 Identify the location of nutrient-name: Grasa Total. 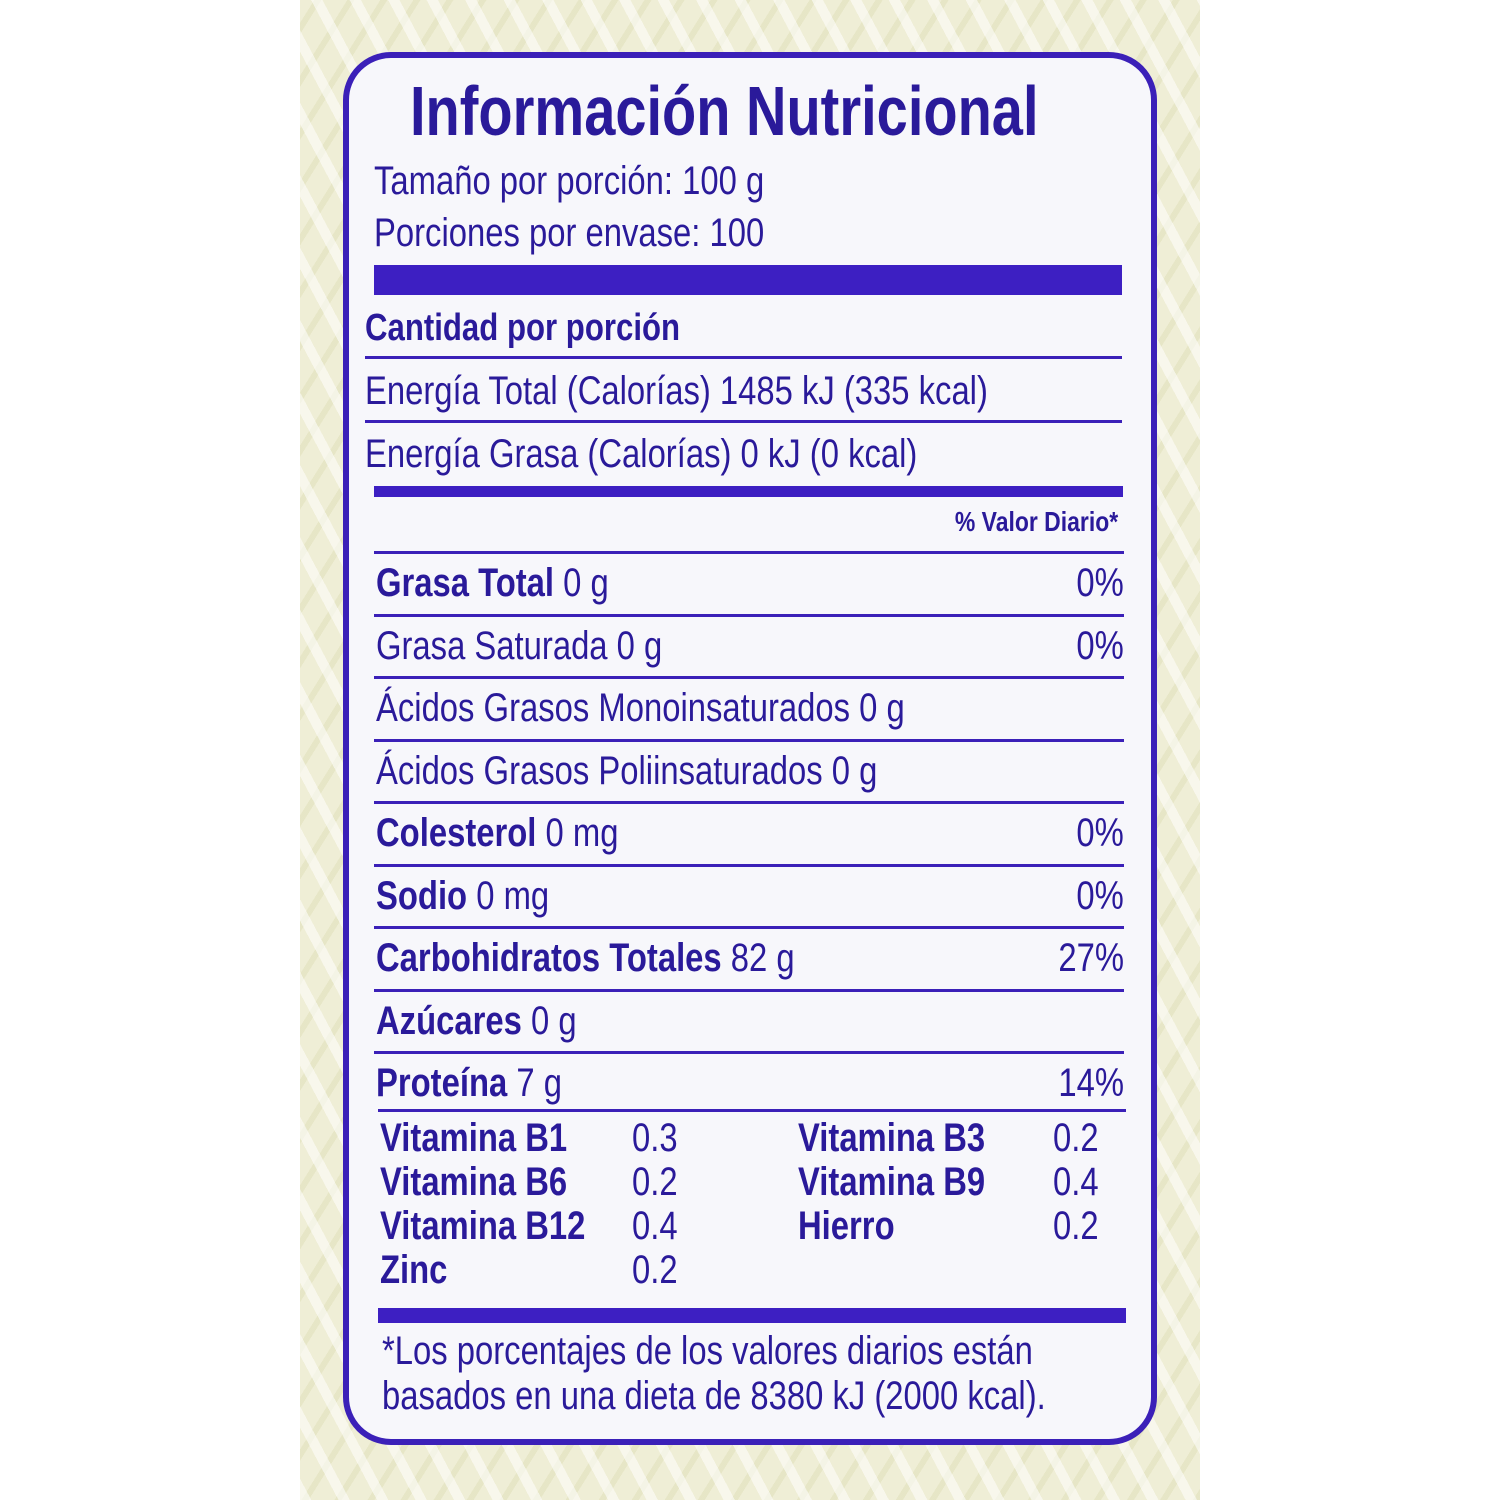
(465, 583).